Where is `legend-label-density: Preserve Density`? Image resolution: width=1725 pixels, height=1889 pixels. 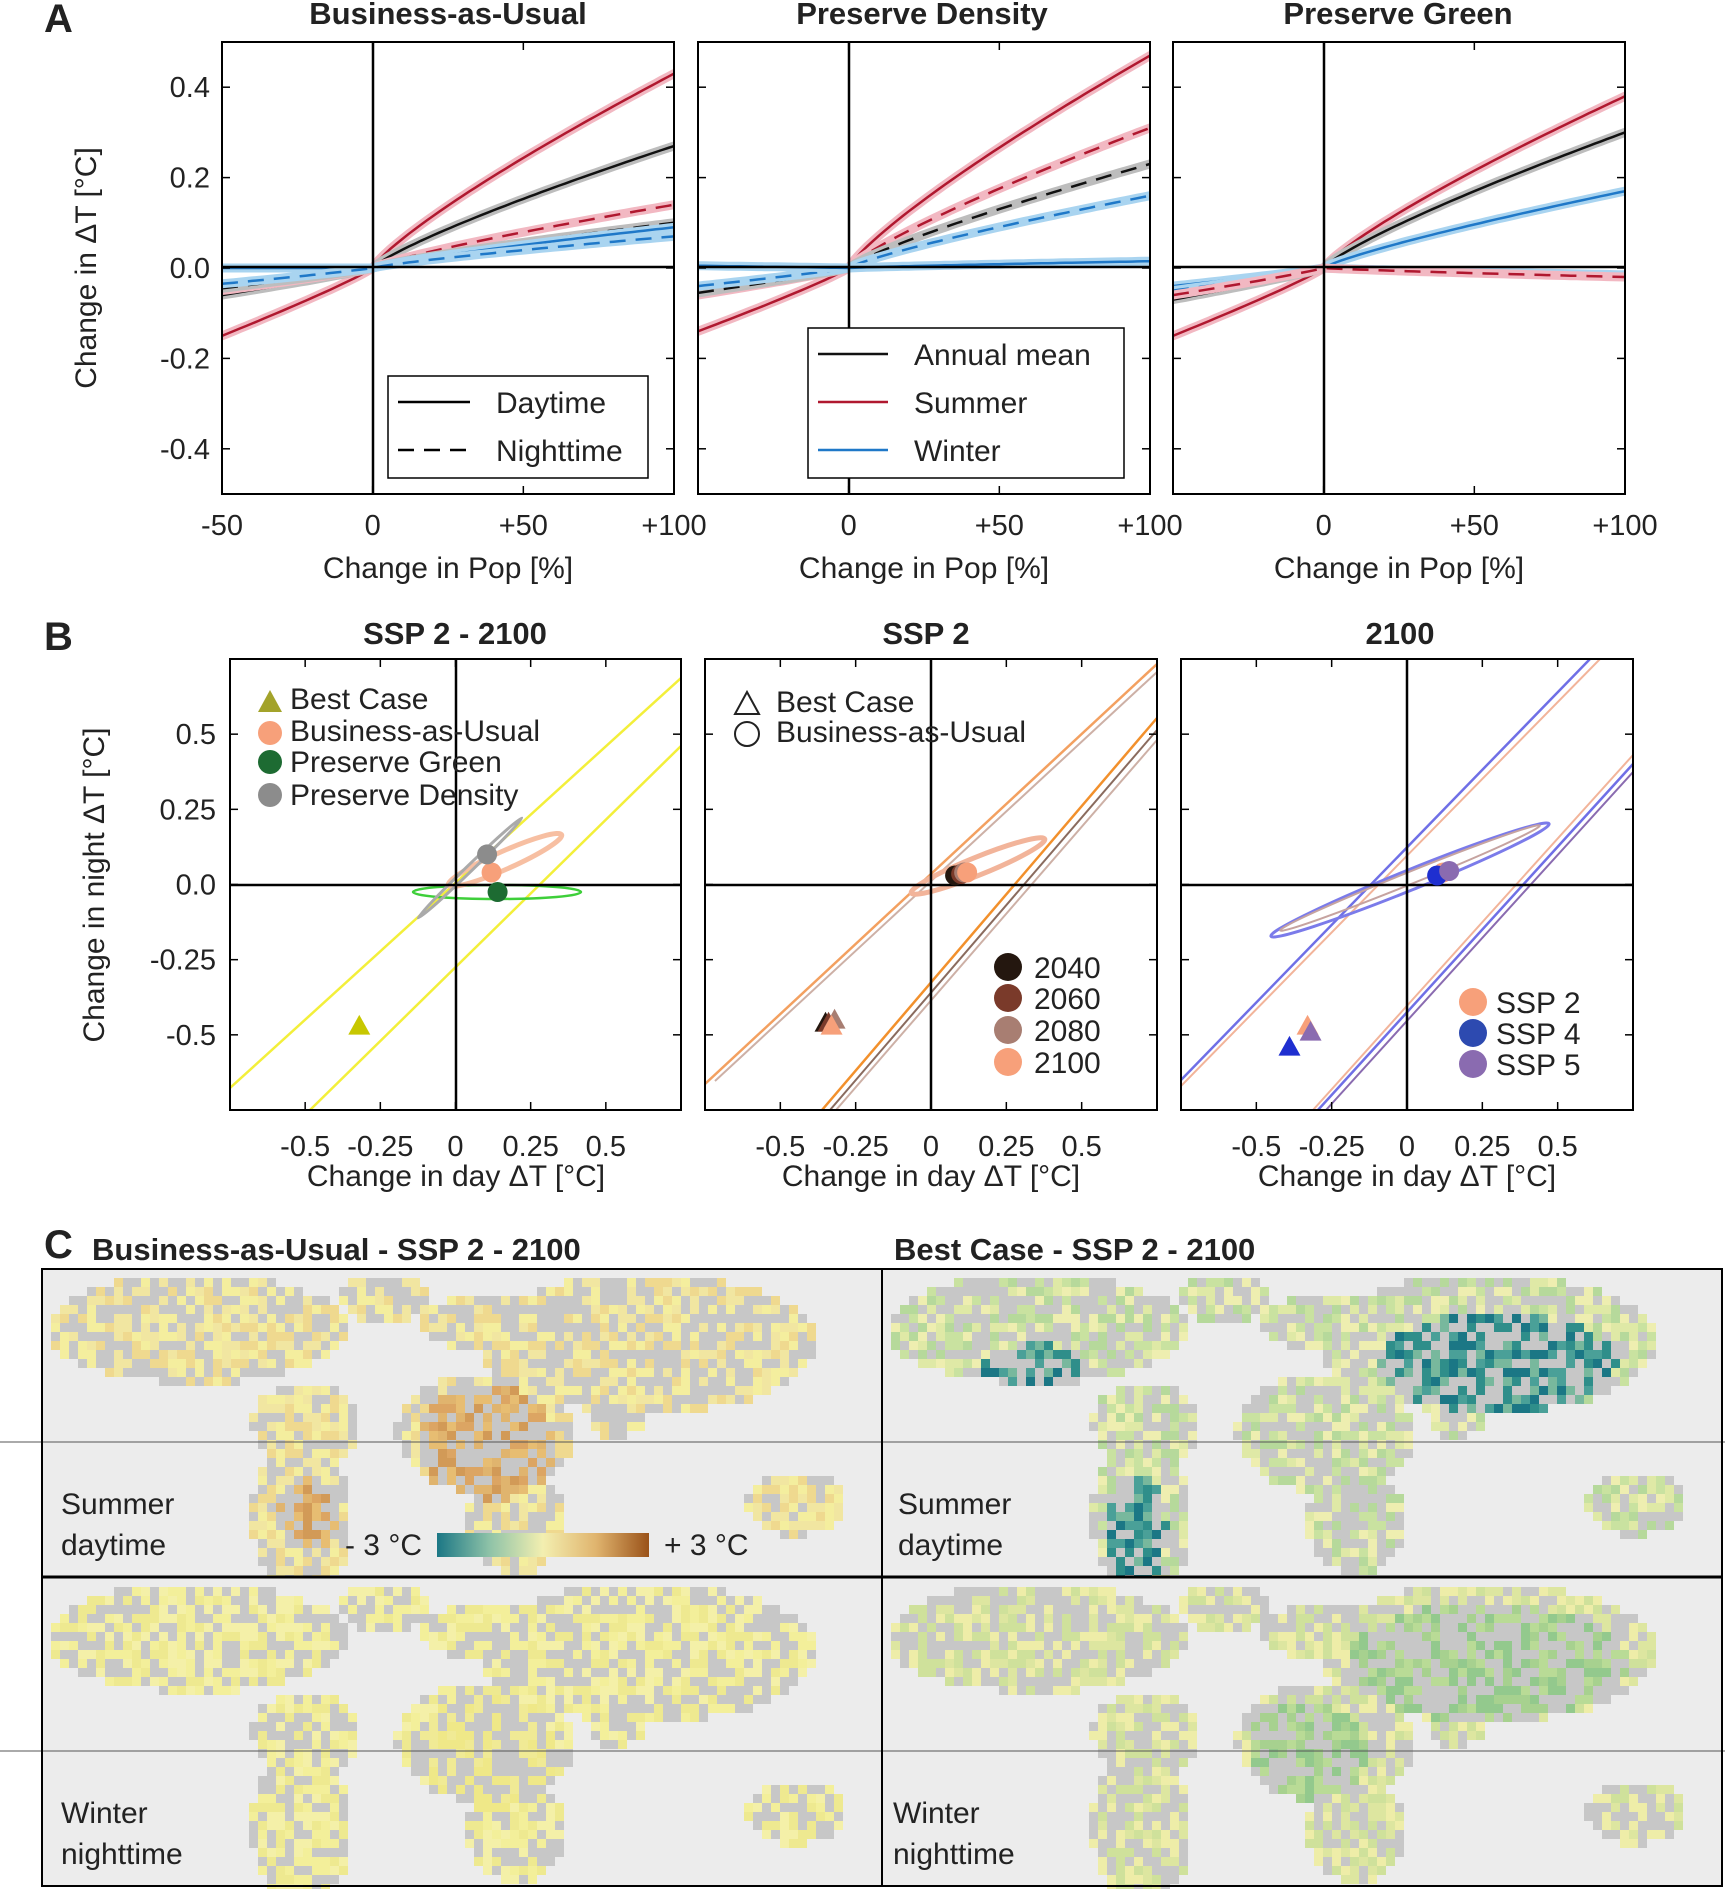
legend-label-density: Preserve Density is located at coordinates (404, 795).